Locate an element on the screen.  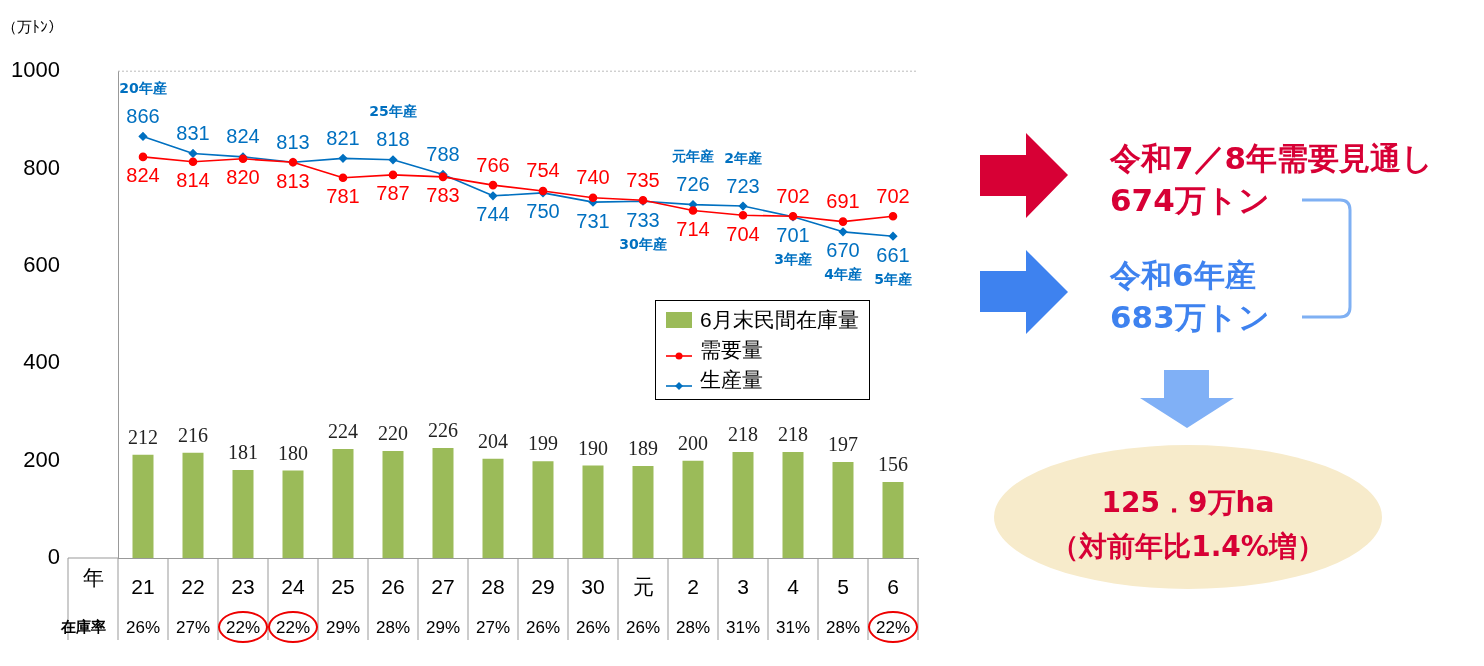
legend-label: 需要量 is located at coordinates (731, 350).